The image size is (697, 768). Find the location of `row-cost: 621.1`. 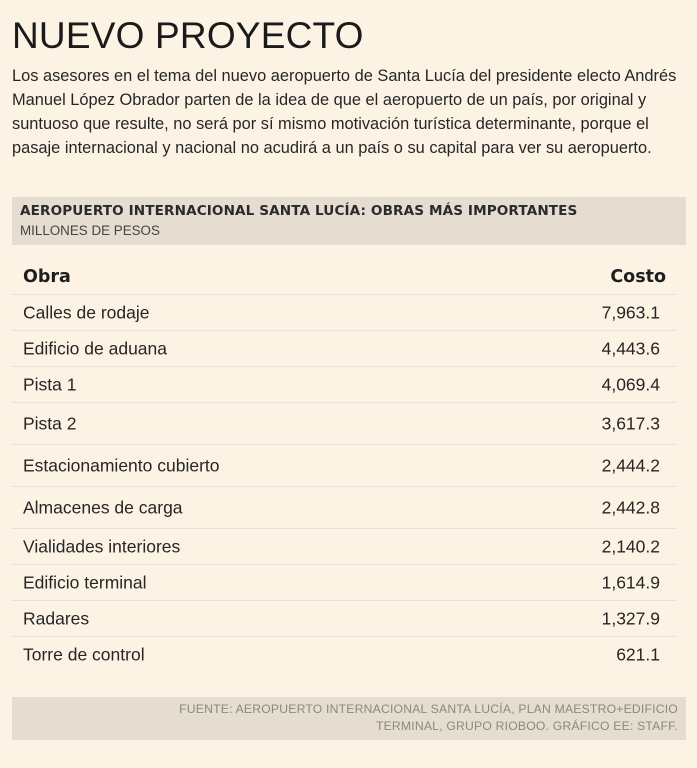

row-cost: 621.1 is located at coordinates (638, 654).